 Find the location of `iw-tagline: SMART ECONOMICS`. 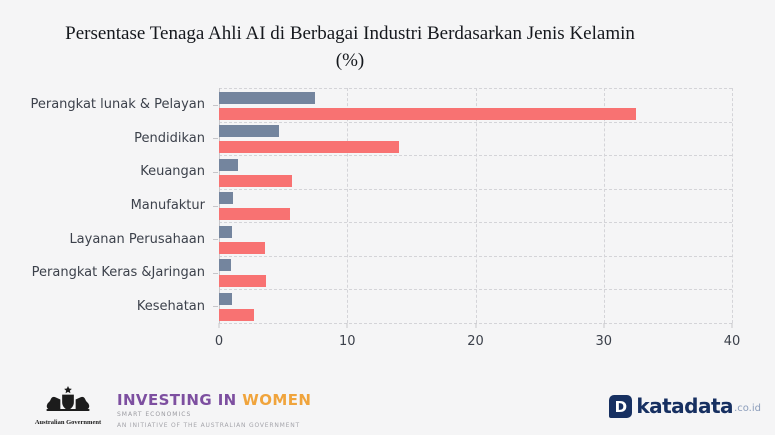

iw-tagline: SMART ECONOMICS is located at coordinates (154, 414).